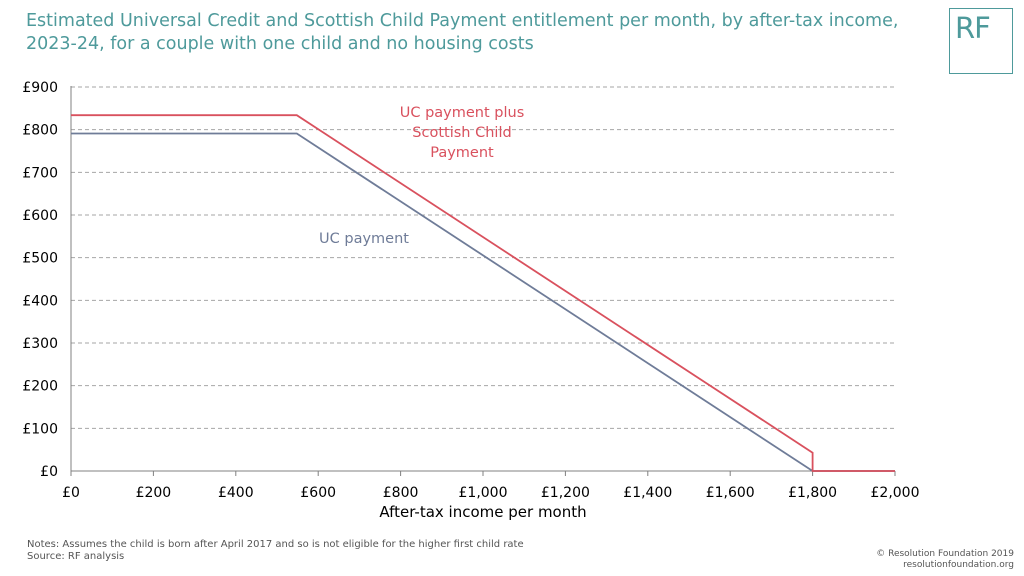 This screenshot has width=1024, height=576. I want to click on annotation-scp-line: Scottish Child, so click(461, 133).